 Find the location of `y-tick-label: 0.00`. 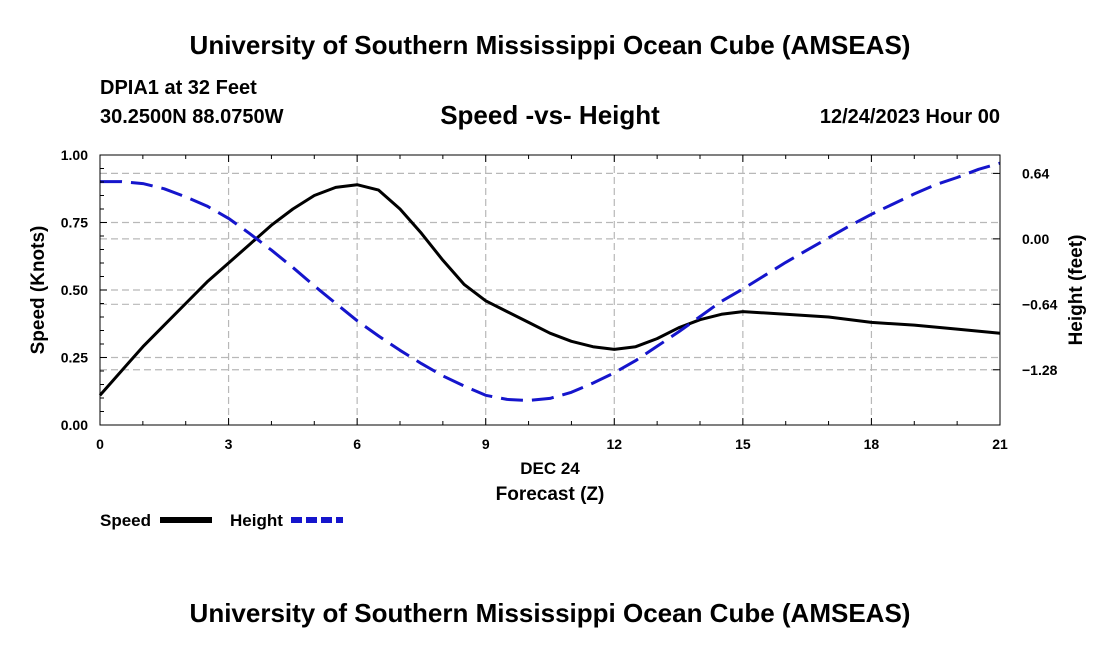

y-tick-label: 0.00 is located at coordinates (74, 425).